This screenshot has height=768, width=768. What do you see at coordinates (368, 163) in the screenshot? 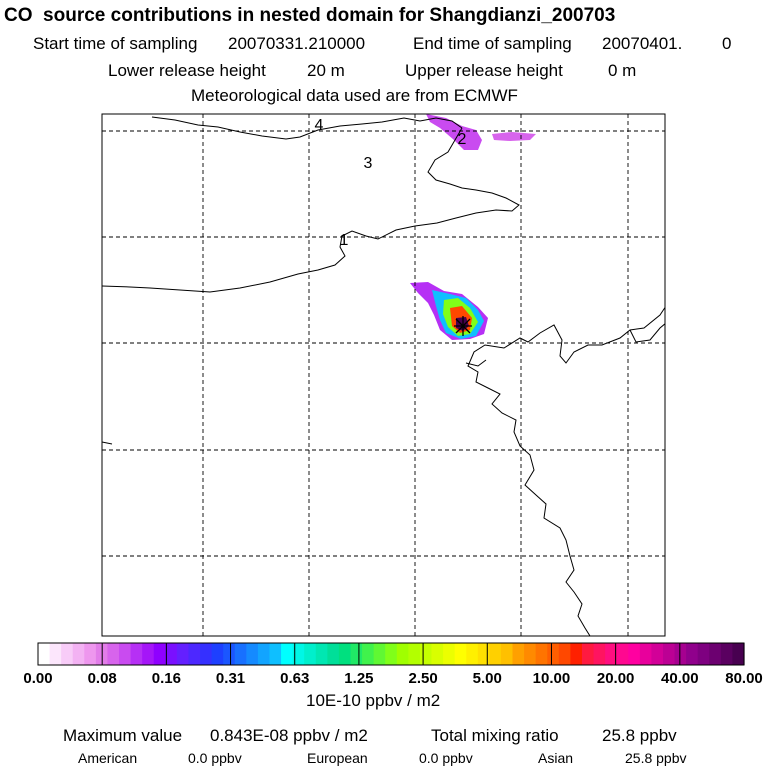
I see `map-label-3: 3` at bounding box center [368, 163].